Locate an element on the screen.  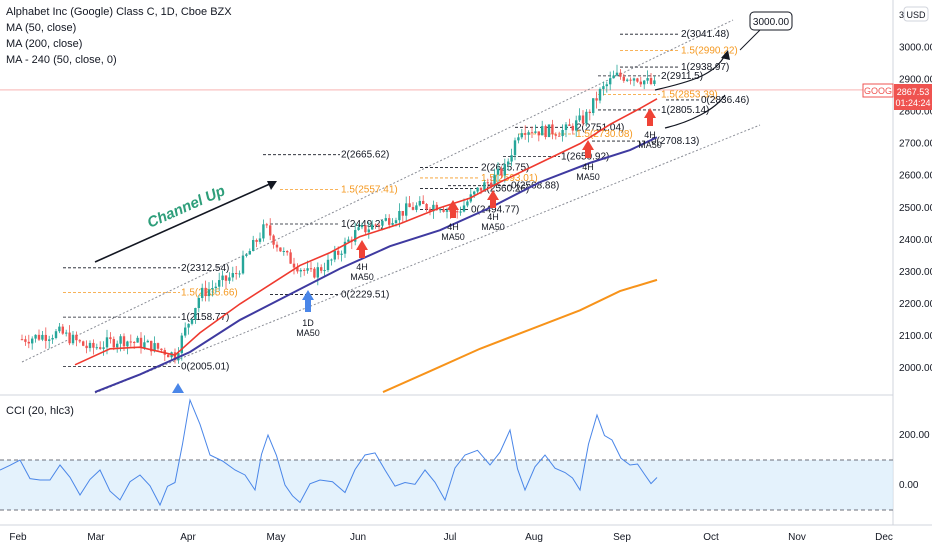
time-axis: Feb Mar Apr May Jun Jul Aug Sep Oct Nov Dec is located at coordinates (451, 537).